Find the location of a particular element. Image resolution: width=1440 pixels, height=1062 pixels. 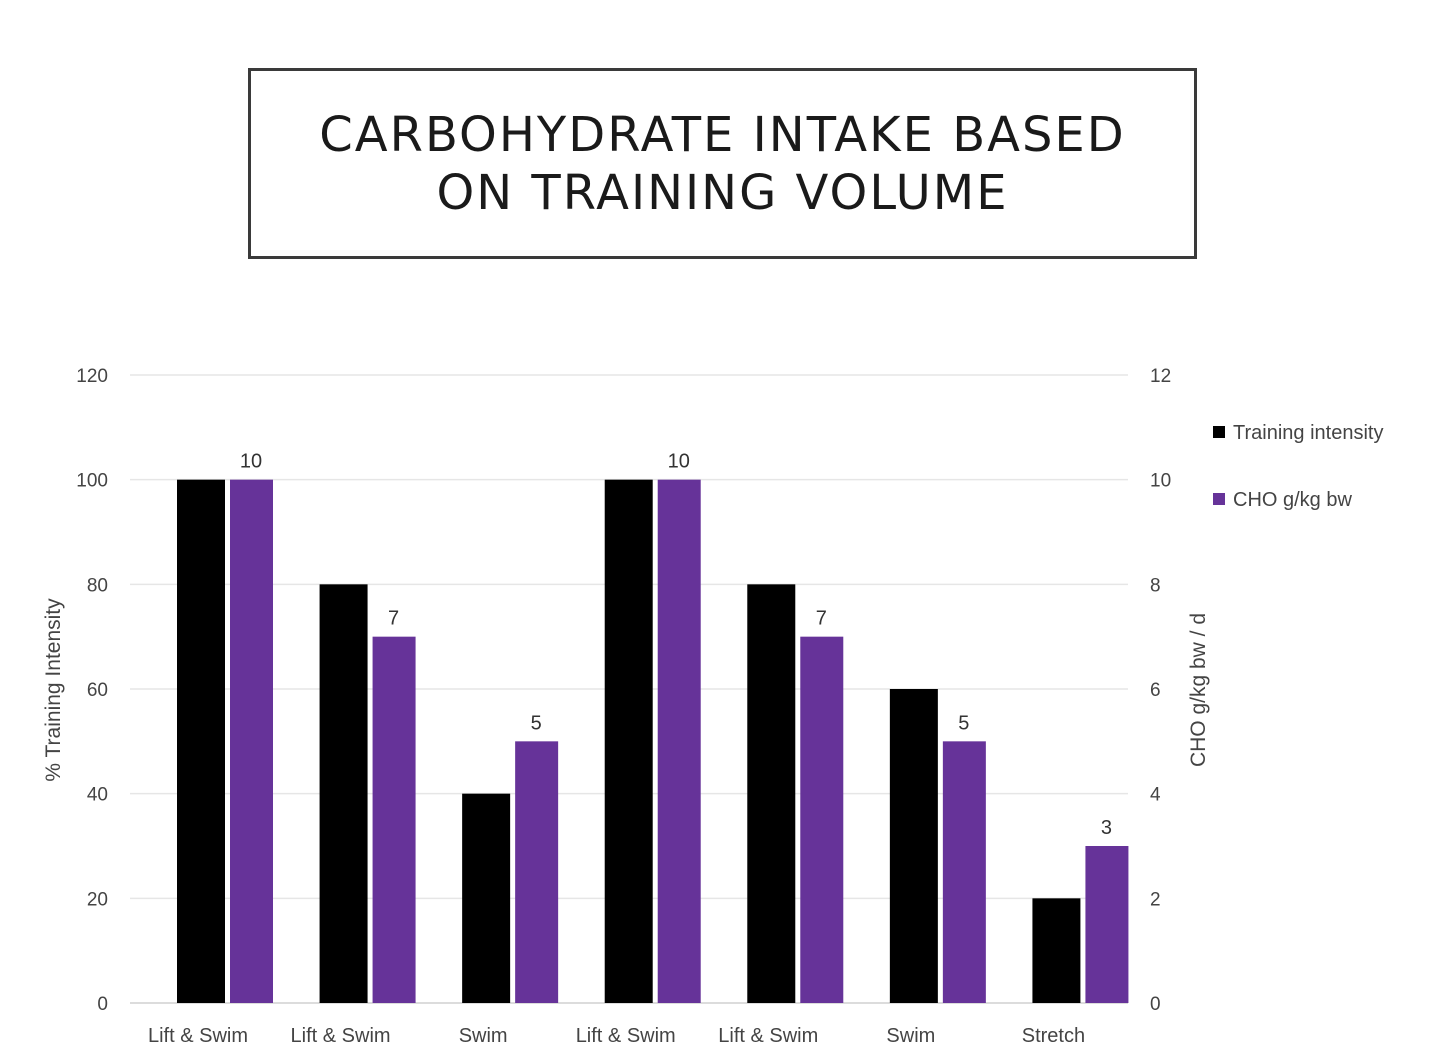

y-tick-label: 20 is located at coordinates (97, 899).